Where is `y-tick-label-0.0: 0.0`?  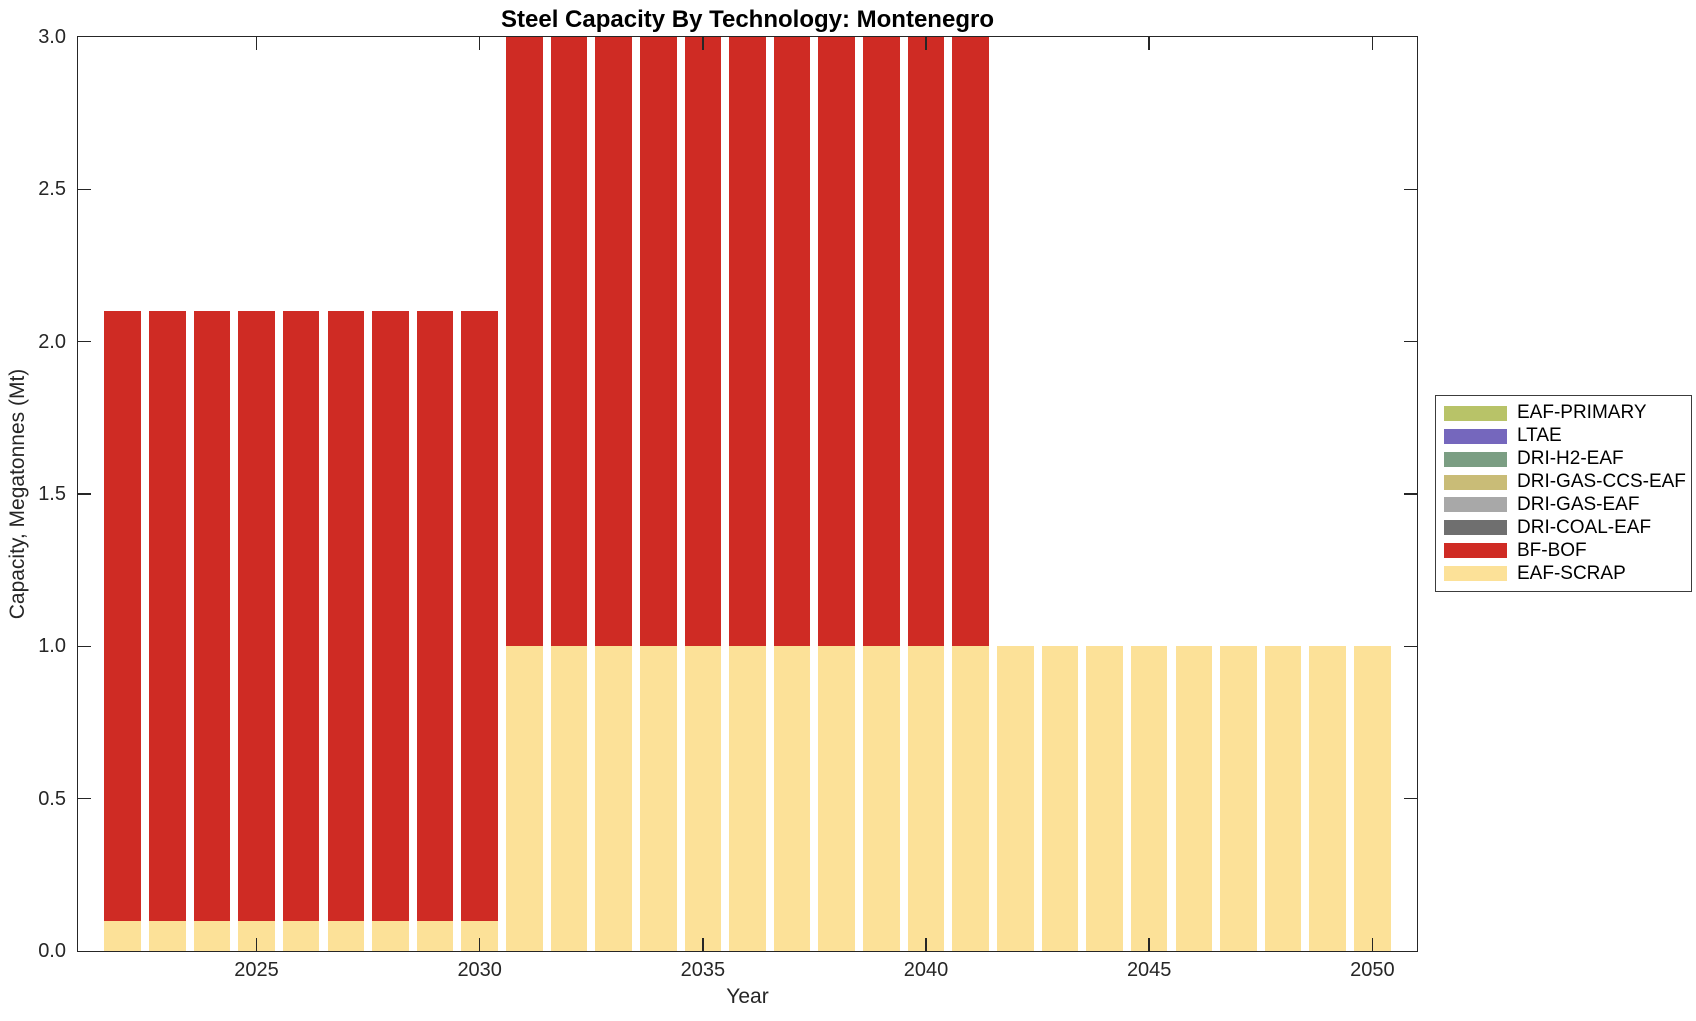 y-tick-label-0.0: 0.0 is located at coordinates (52, 951).